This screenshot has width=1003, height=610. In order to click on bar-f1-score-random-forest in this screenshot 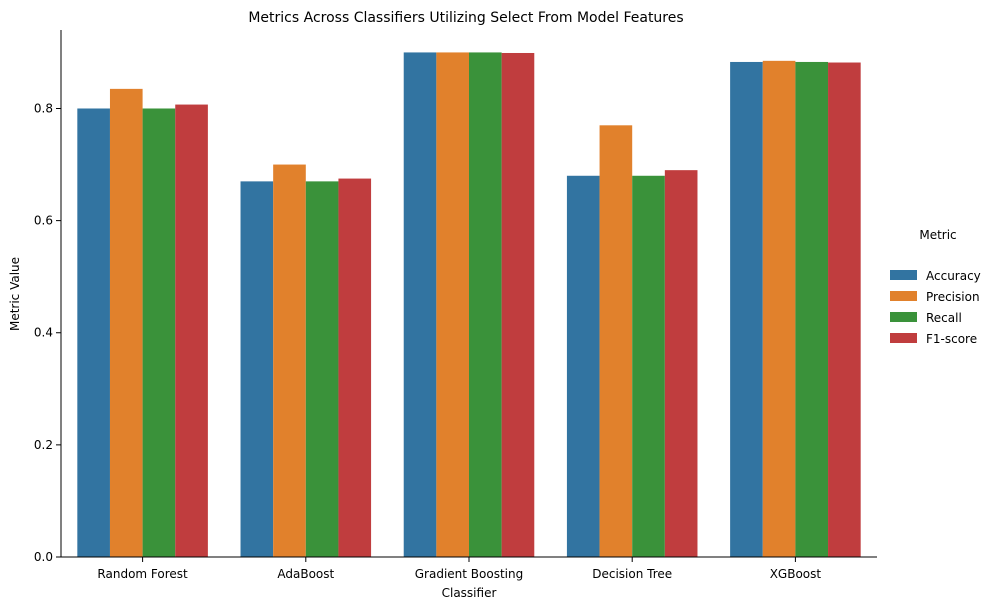, I will do `click(191, 330)`.